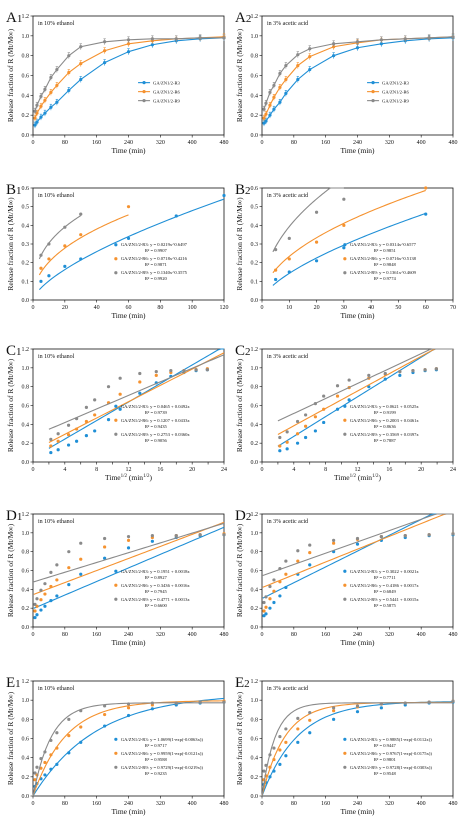 This screenshot has width=469, height=827. Describe the element at coordinates (255, 245) in the screenshot. I see `y-tick-label: 0.3` at that location.